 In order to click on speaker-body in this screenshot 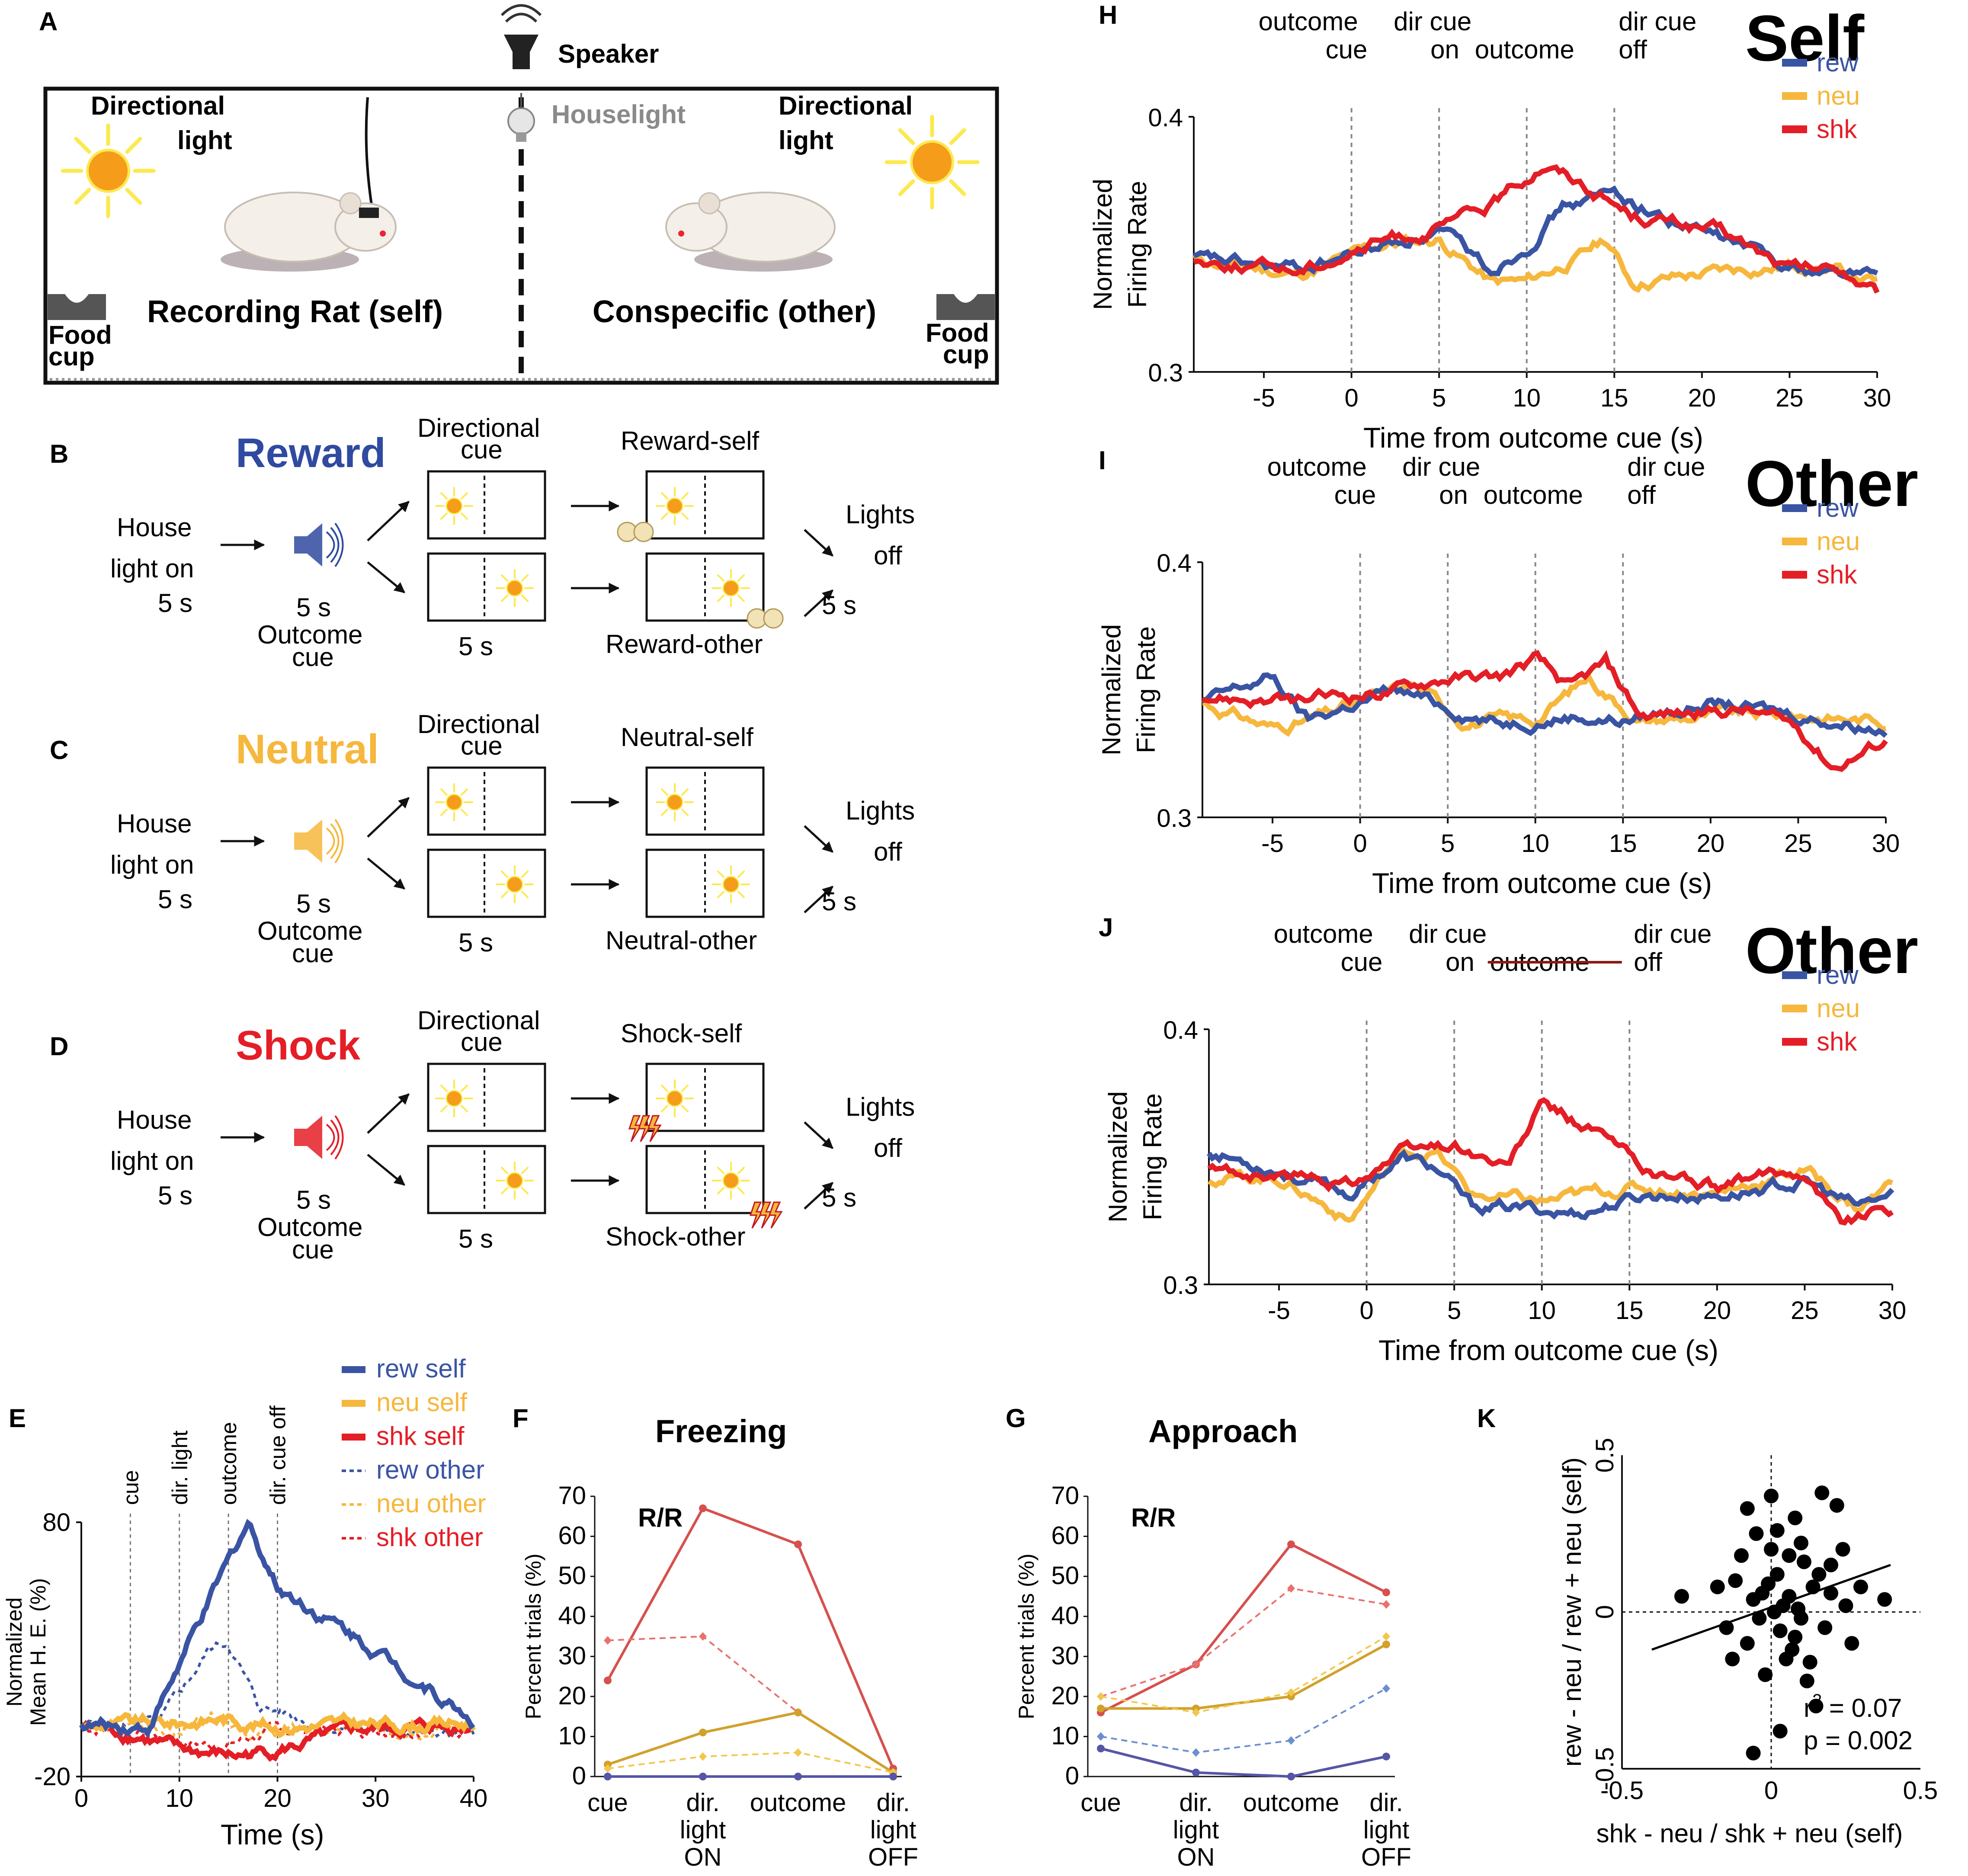, I will do `click(308, 1137)`.